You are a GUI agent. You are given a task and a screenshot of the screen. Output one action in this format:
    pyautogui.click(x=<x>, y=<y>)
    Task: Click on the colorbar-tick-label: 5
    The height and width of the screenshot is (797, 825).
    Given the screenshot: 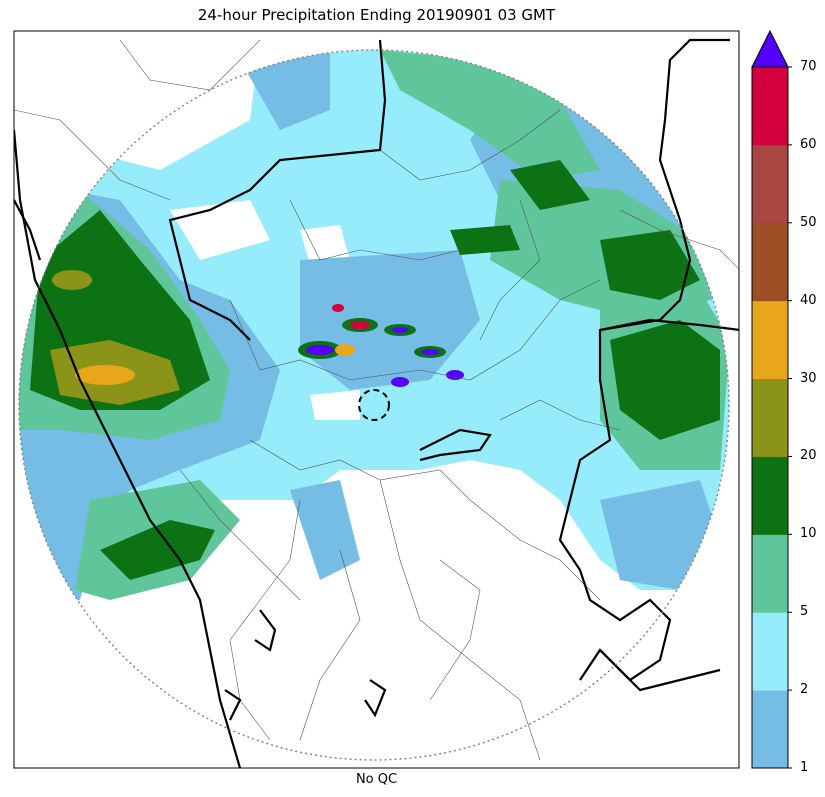 What is the action you would take?
    pyautogui.click(x=804, y=612)
    